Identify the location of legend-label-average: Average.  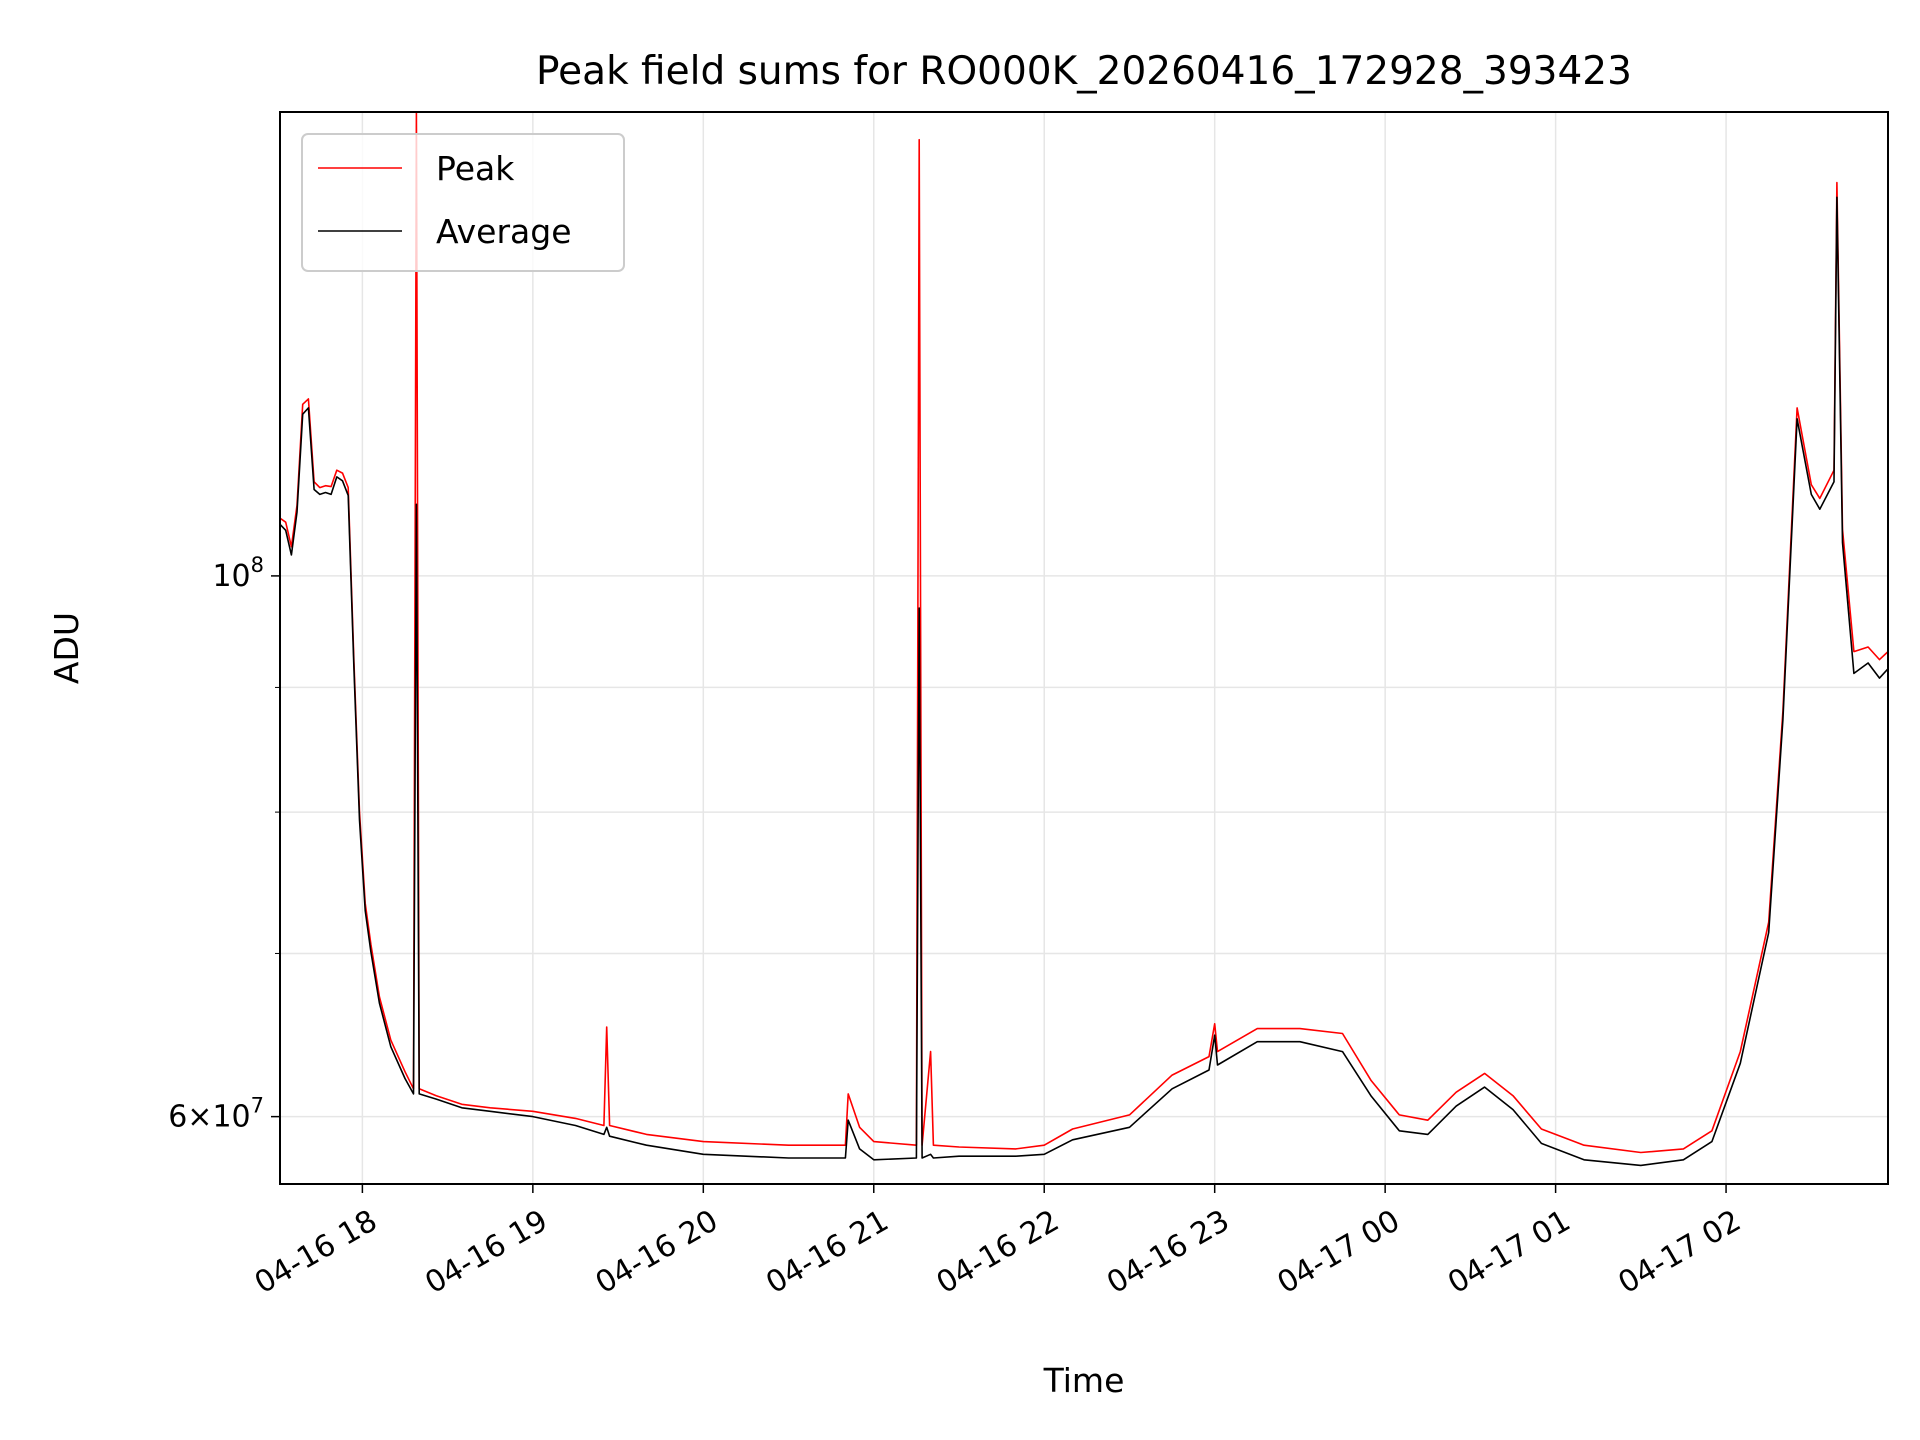
(504, 231).